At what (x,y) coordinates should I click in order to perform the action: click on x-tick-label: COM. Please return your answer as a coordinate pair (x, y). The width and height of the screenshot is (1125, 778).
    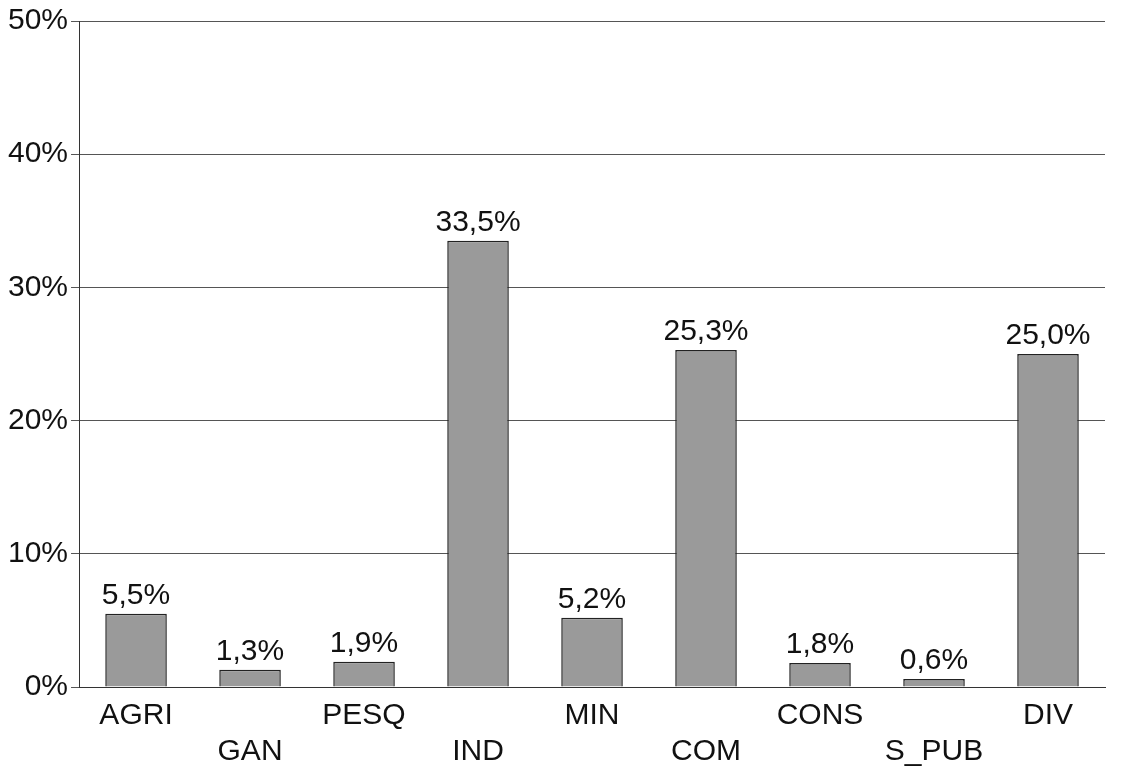
    Looking at the image, I should click on (706, 750).